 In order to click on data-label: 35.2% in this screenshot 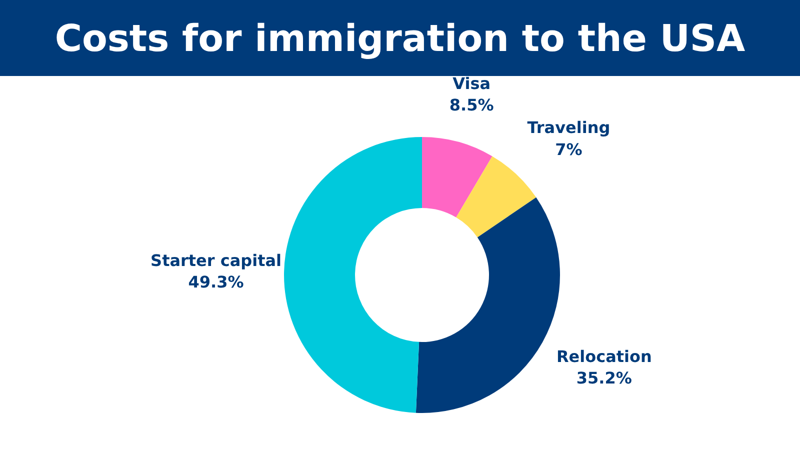, I will do `click(604, 378)`.